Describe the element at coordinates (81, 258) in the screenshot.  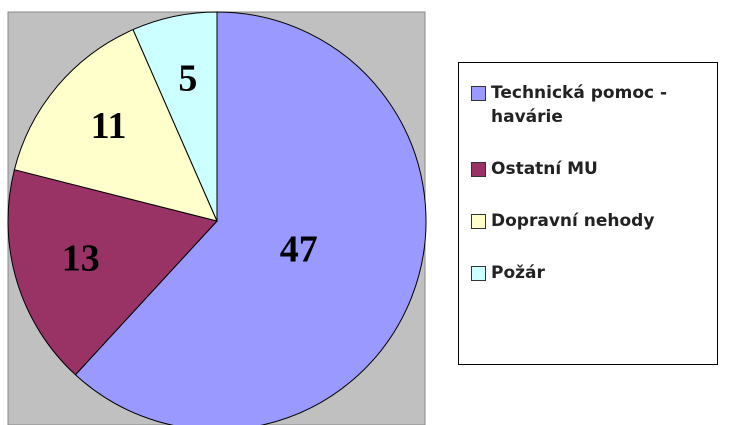
I see `data-label: 13` at that location.